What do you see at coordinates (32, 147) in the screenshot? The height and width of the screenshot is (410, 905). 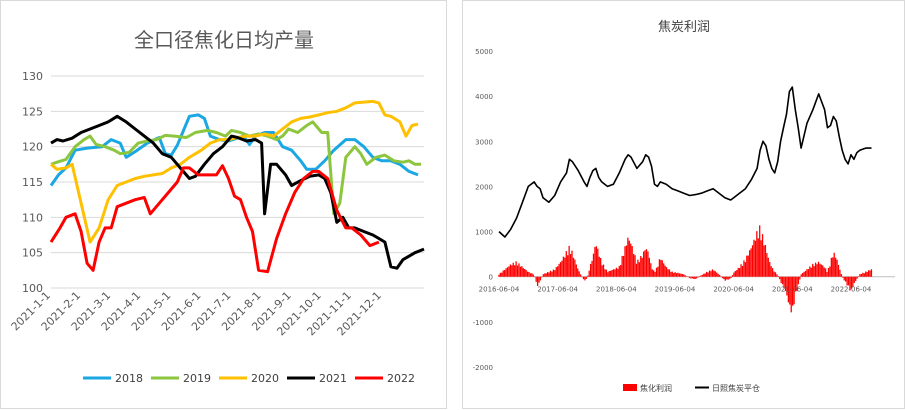 I see `production-y-tick-label: 120` at bounding box center [32, 147].